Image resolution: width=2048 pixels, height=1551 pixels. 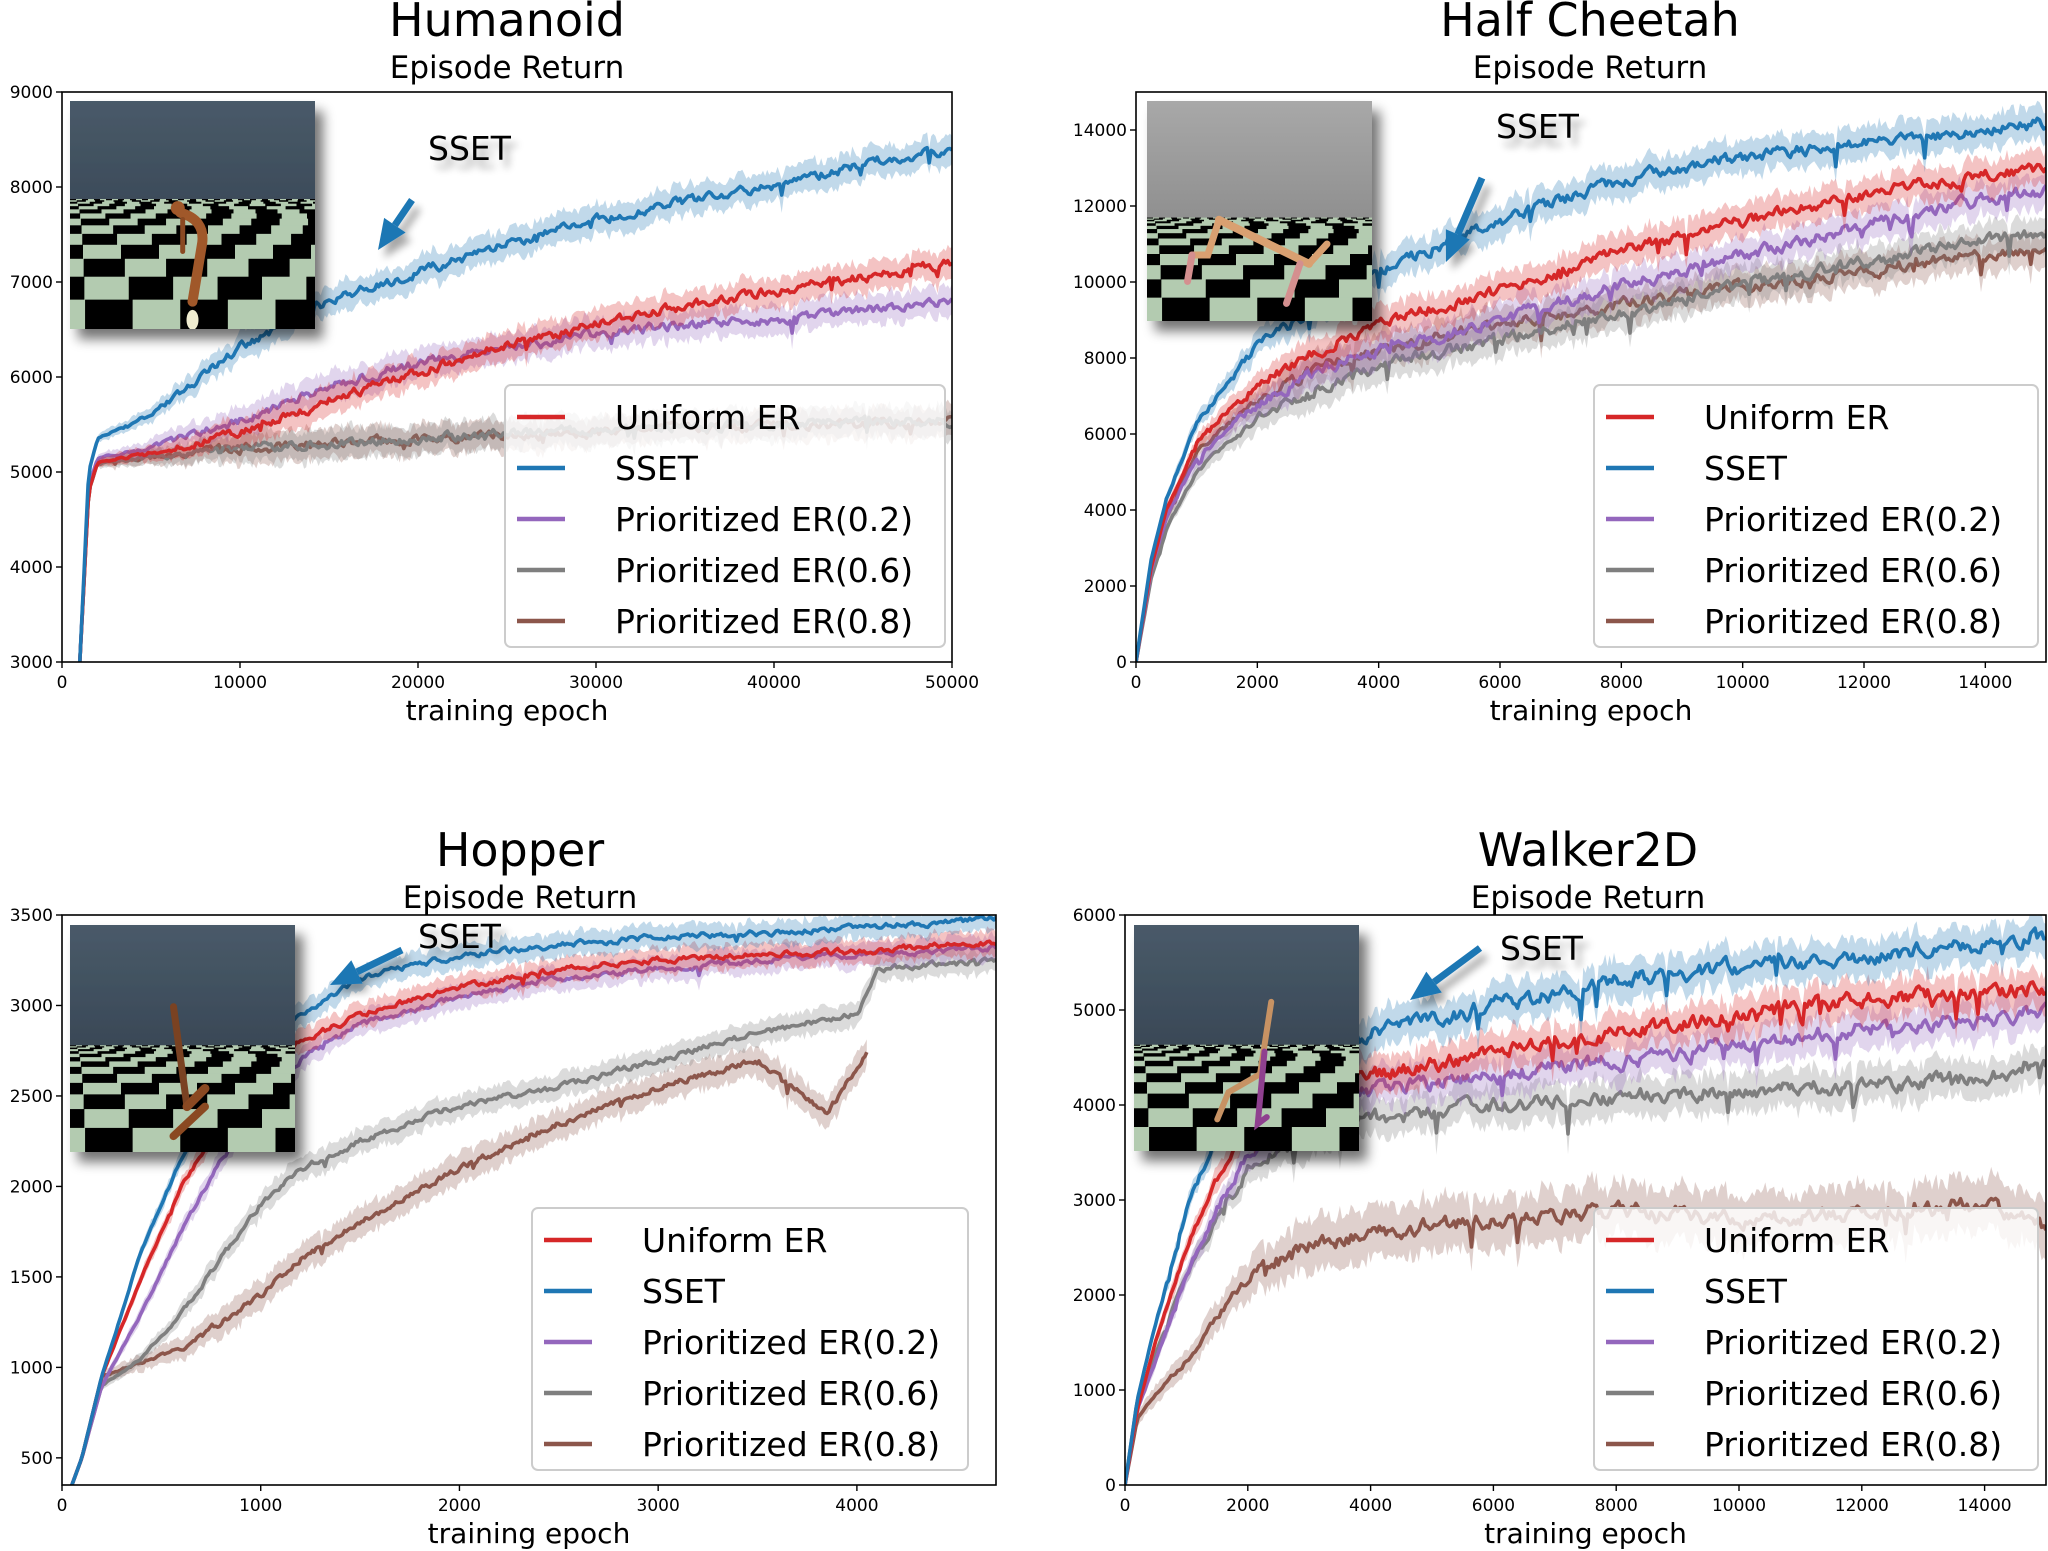 I want to click on series-line-prioritized-er-0-2-, so click(x=1591, y=423).